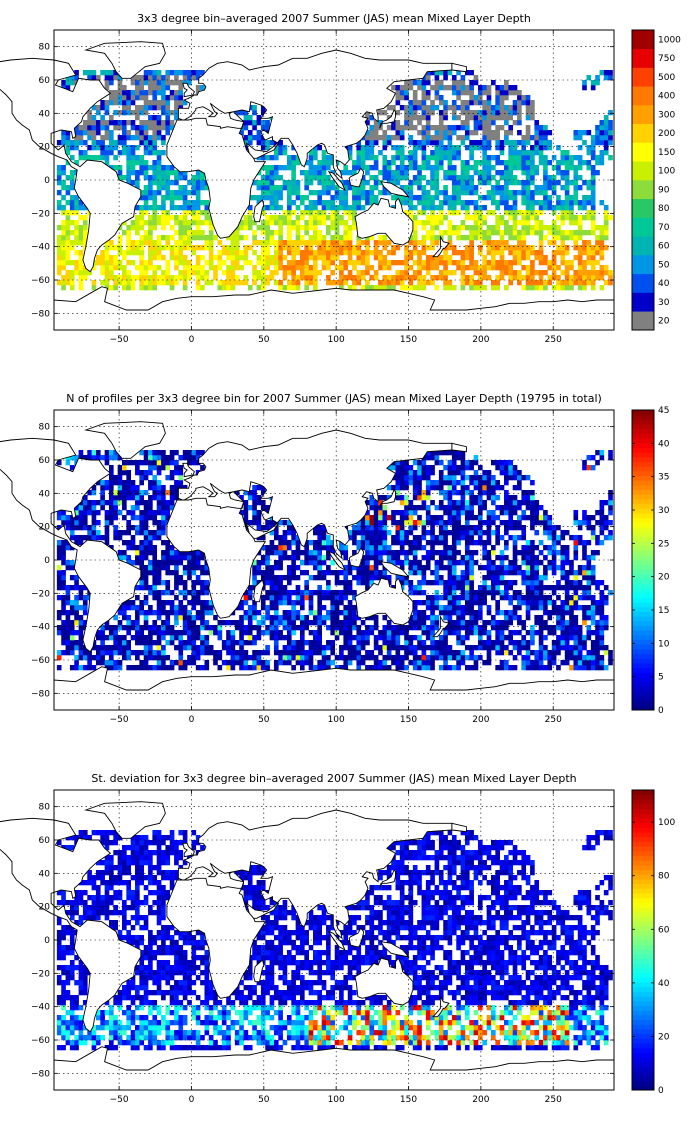 The image size is (696, 1140). What do you see at coordinates (480, 340) in the screenshot?
I see `x-tick-label: 200` at bounding box center [480, 340].